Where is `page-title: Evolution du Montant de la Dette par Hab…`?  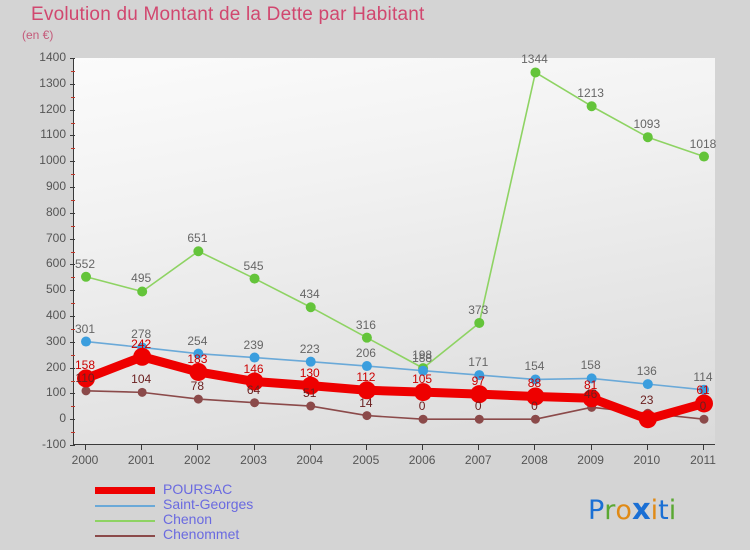 page-title: Evolution du Montant de la Dette par Hab… is located at coordinates (228, 14).